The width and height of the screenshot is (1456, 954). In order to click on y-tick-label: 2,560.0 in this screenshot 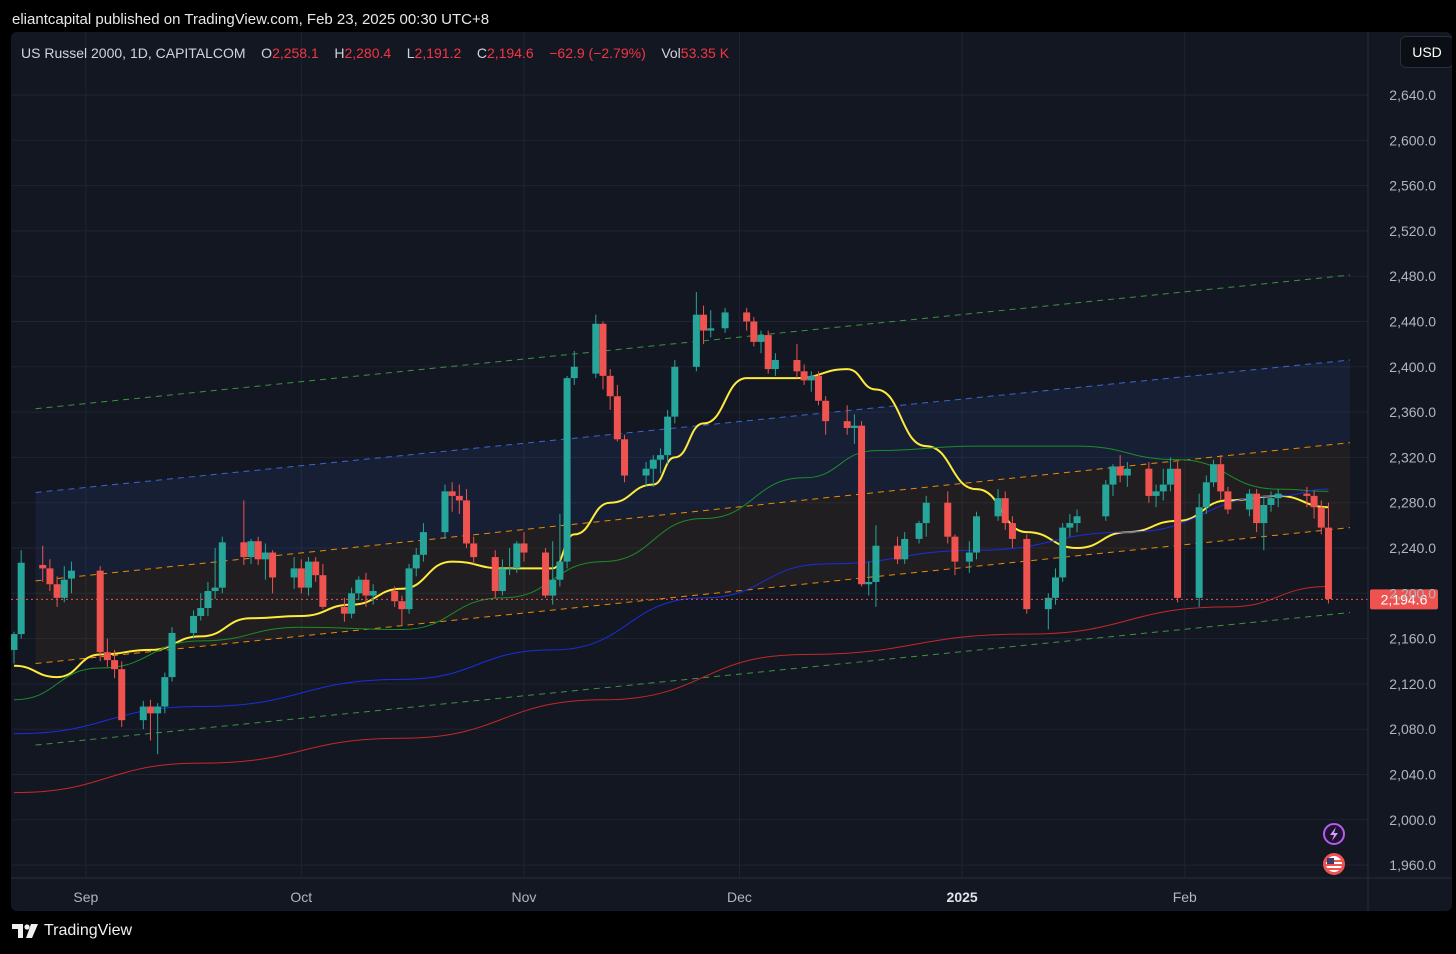, I will do `click(1412, 186)`.